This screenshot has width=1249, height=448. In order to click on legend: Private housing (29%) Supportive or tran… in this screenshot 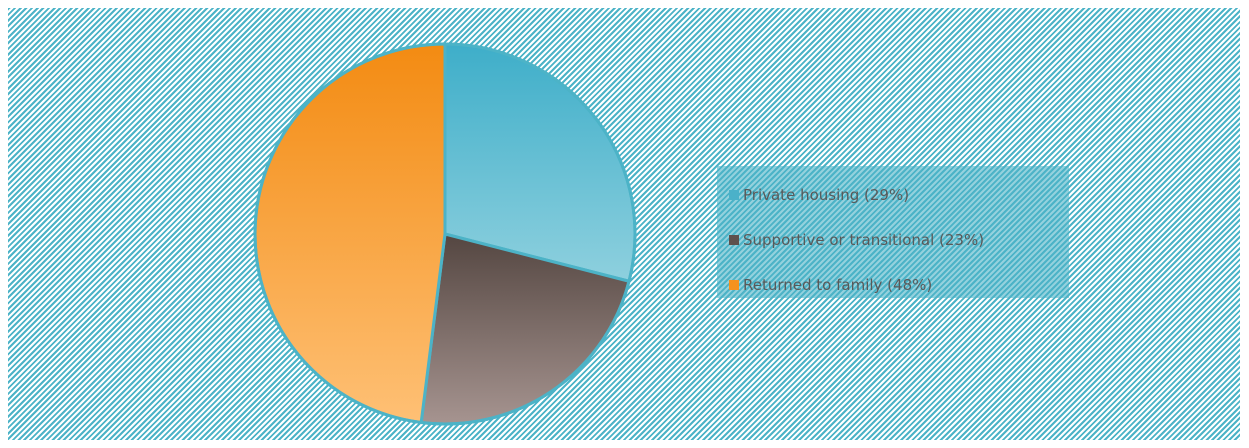, I will do `click(893, 232)`.